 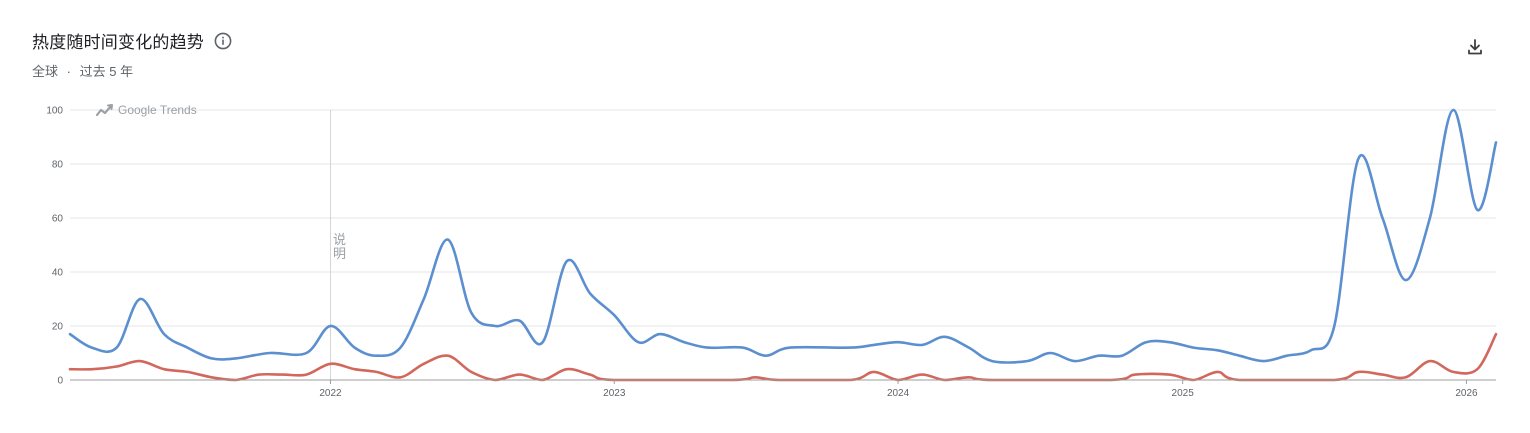 I want to click on y-tick-label: 20, so click(x=58, y=327).